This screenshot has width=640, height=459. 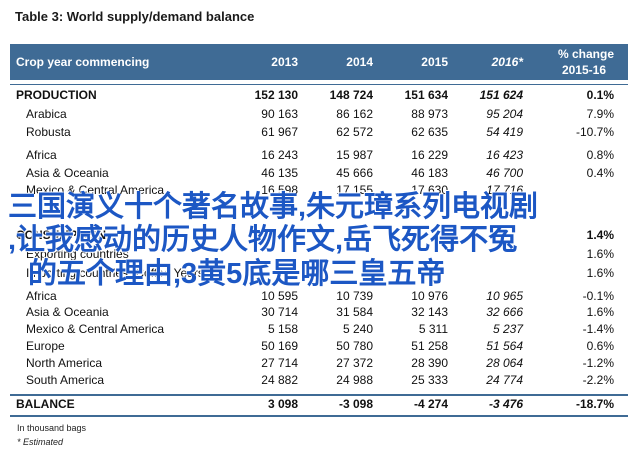 I want to click on row-label: Europe, so click(x=45, y=346).